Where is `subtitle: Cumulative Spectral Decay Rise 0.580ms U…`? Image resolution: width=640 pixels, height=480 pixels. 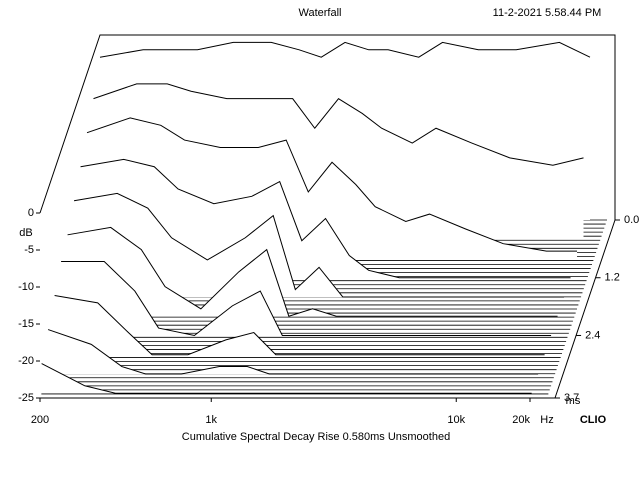 subtitle: Cumulative Spectral Decay Rise 0.580ms U… is located at coordinates (316, 437).